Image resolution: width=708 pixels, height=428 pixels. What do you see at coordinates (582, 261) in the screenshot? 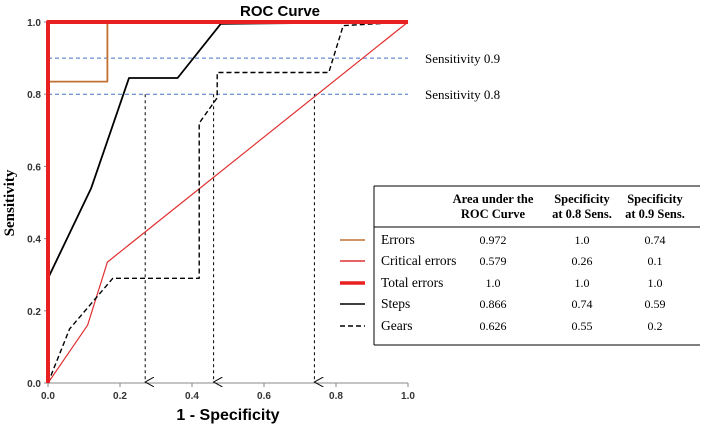
I see `table-cell: 0.26` at bounding box center [582, 261].